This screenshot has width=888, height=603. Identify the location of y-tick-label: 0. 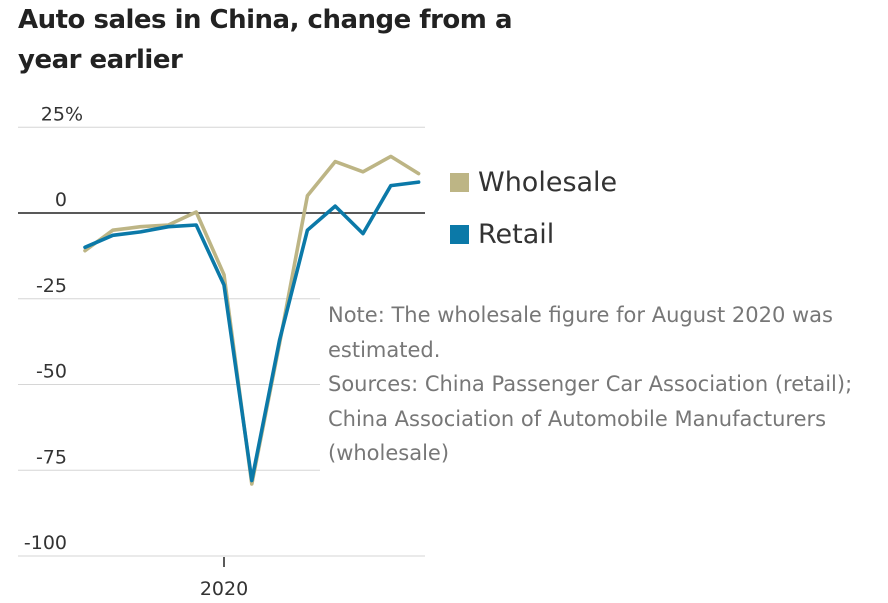
(61, 200).